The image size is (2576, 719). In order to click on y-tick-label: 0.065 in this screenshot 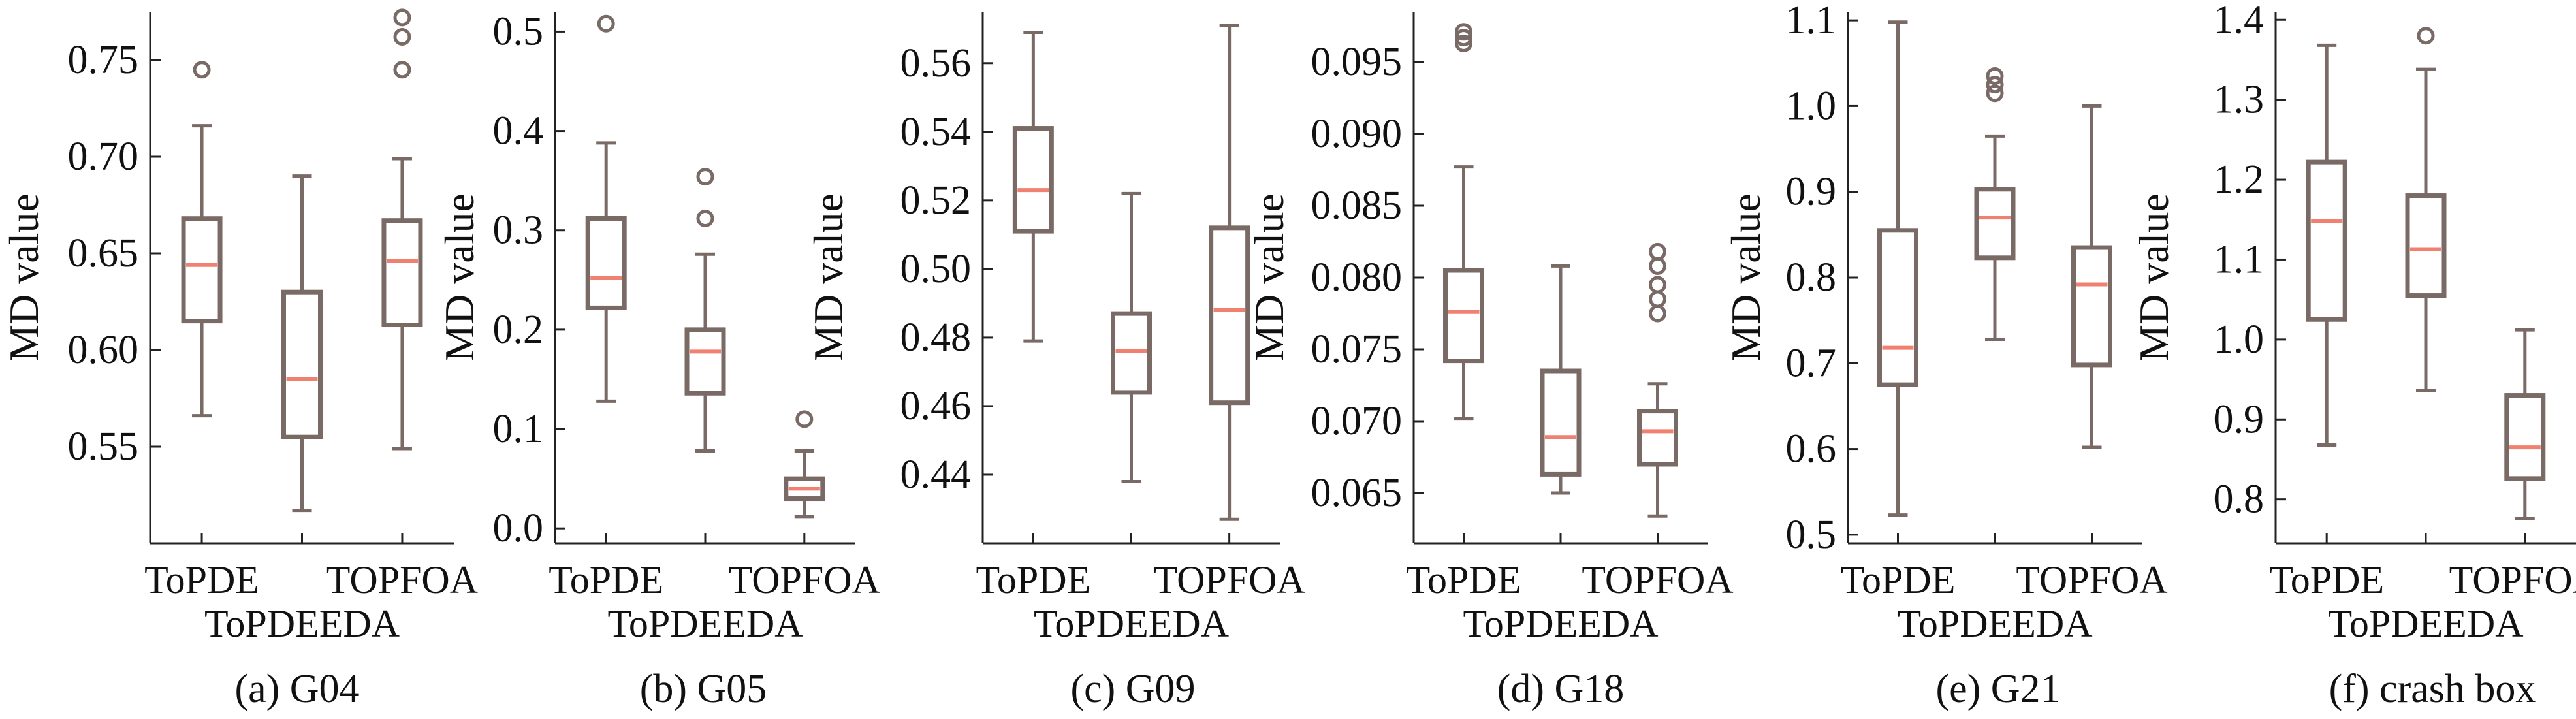, I will do `click(1357, 493)`.